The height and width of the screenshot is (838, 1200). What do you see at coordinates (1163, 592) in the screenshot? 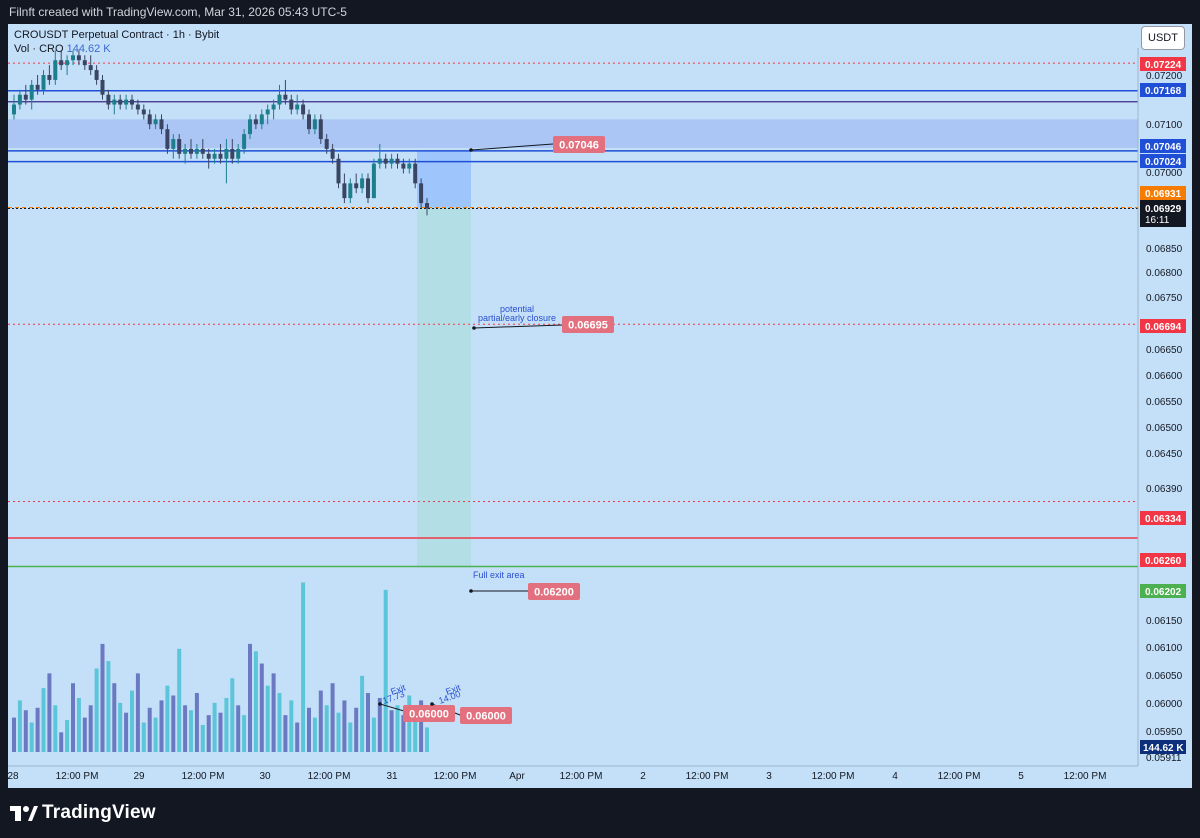
I see `price-axis-tag-text: 0.06202` at bounding box center [1163, 592].